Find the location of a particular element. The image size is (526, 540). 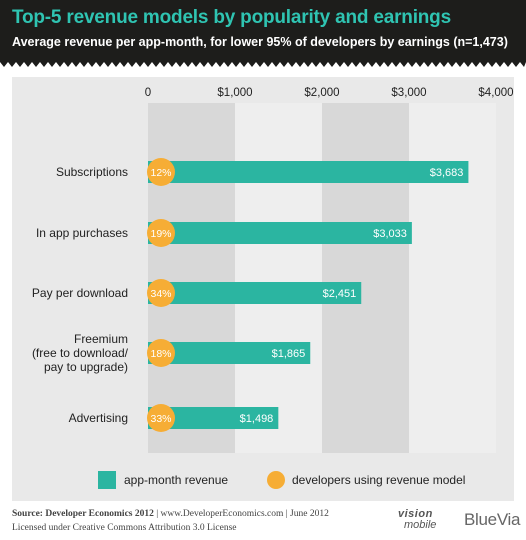

visionmobile-logo-top: vision is located at coordinates (415, 514).